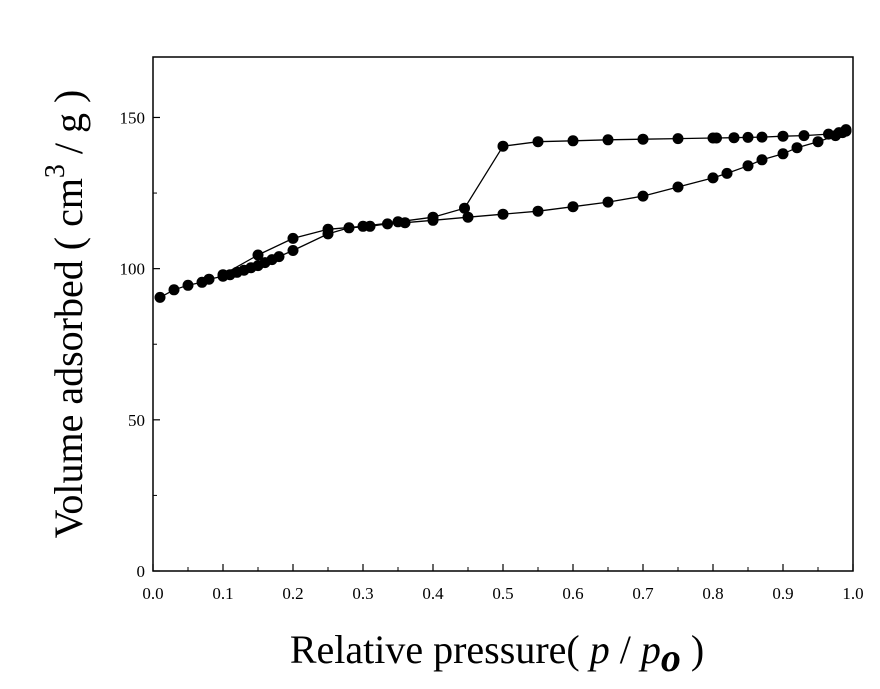  I want to click on x-axis-ticks: 0.0 0.1 0.2 0.3 0.4 0.5 0.6 0.7 0.8 0.9 1.0, so click(503, 583).